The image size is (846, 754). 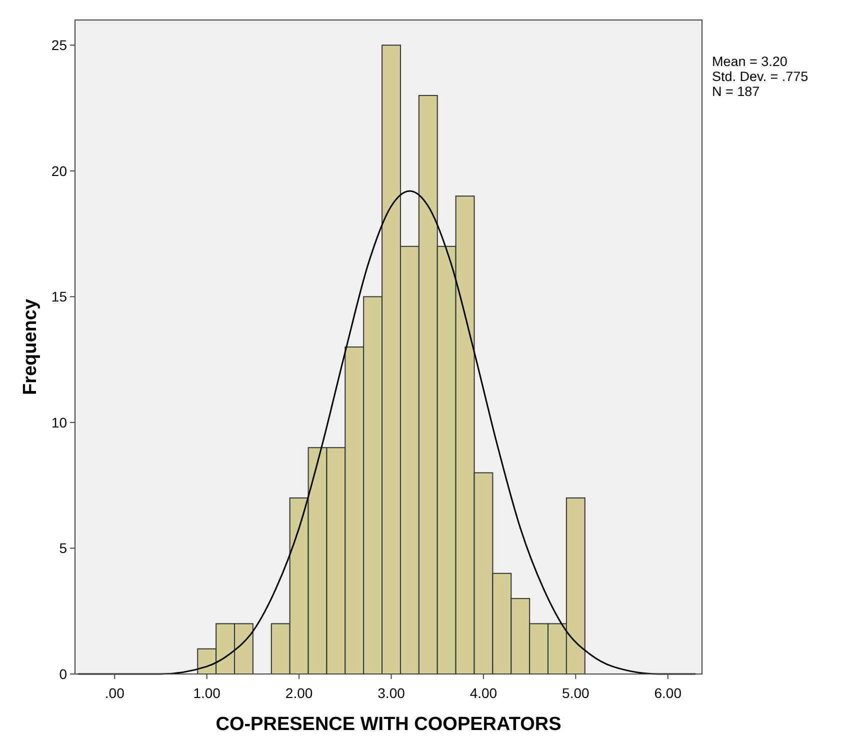 I want to click on x-tick-label: 6.00, so click(x=668, y=693).